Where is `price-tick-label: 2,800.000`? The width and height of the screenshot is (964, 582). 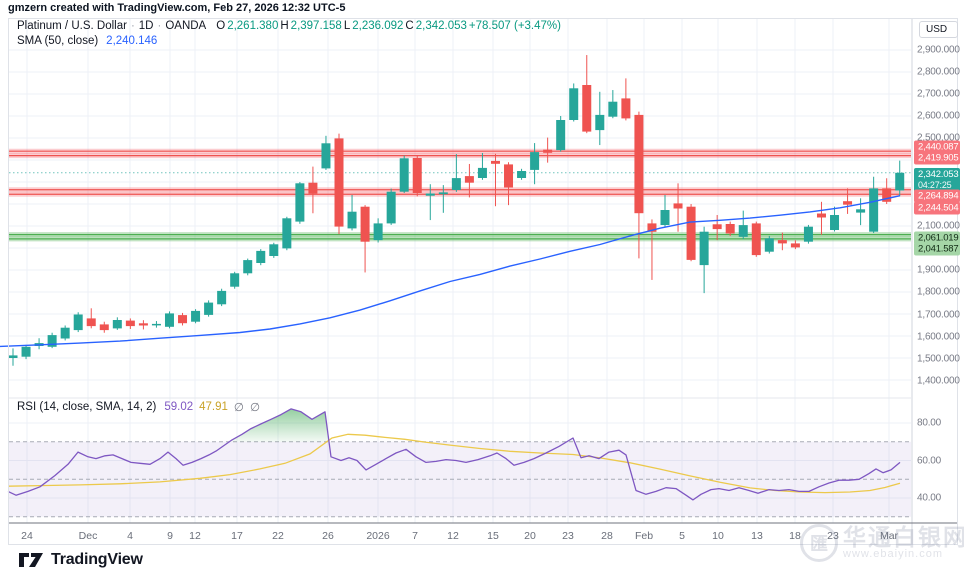
price-tick-label: 2,800.000 is located at coordinates (938, 72).